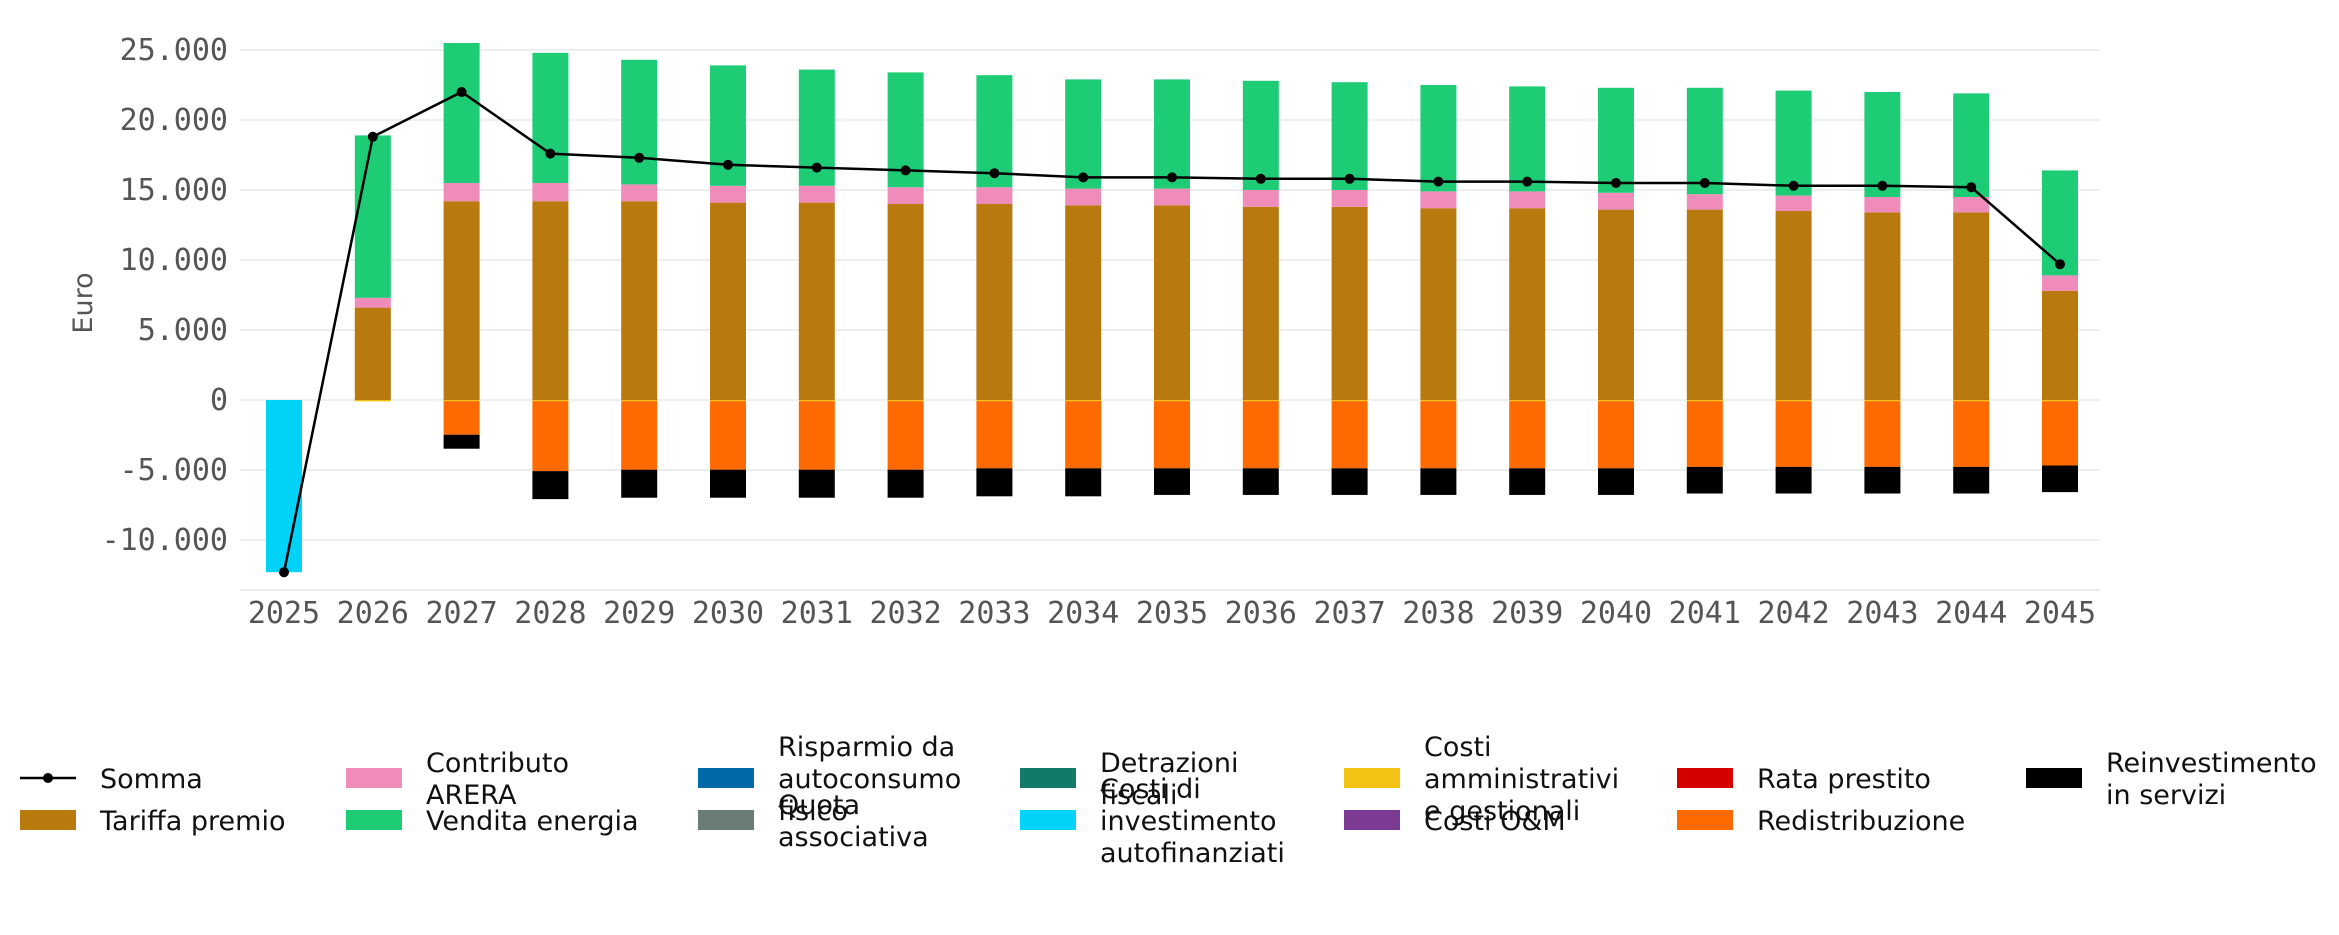 The height and width of the screenshot is (935, 2339). I want to click on legend-item-costi-oandm: Costi O&M, so click(1455, 821).